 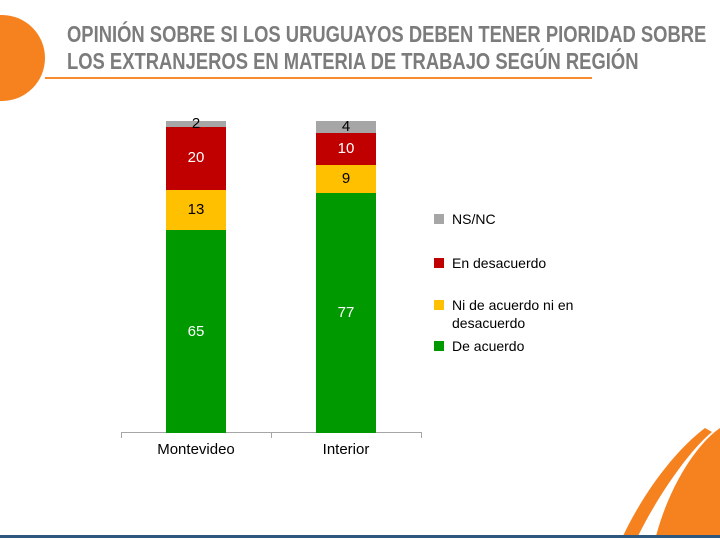 I want to click on legend-label: De acuerdo, so click(x=488, y=346).